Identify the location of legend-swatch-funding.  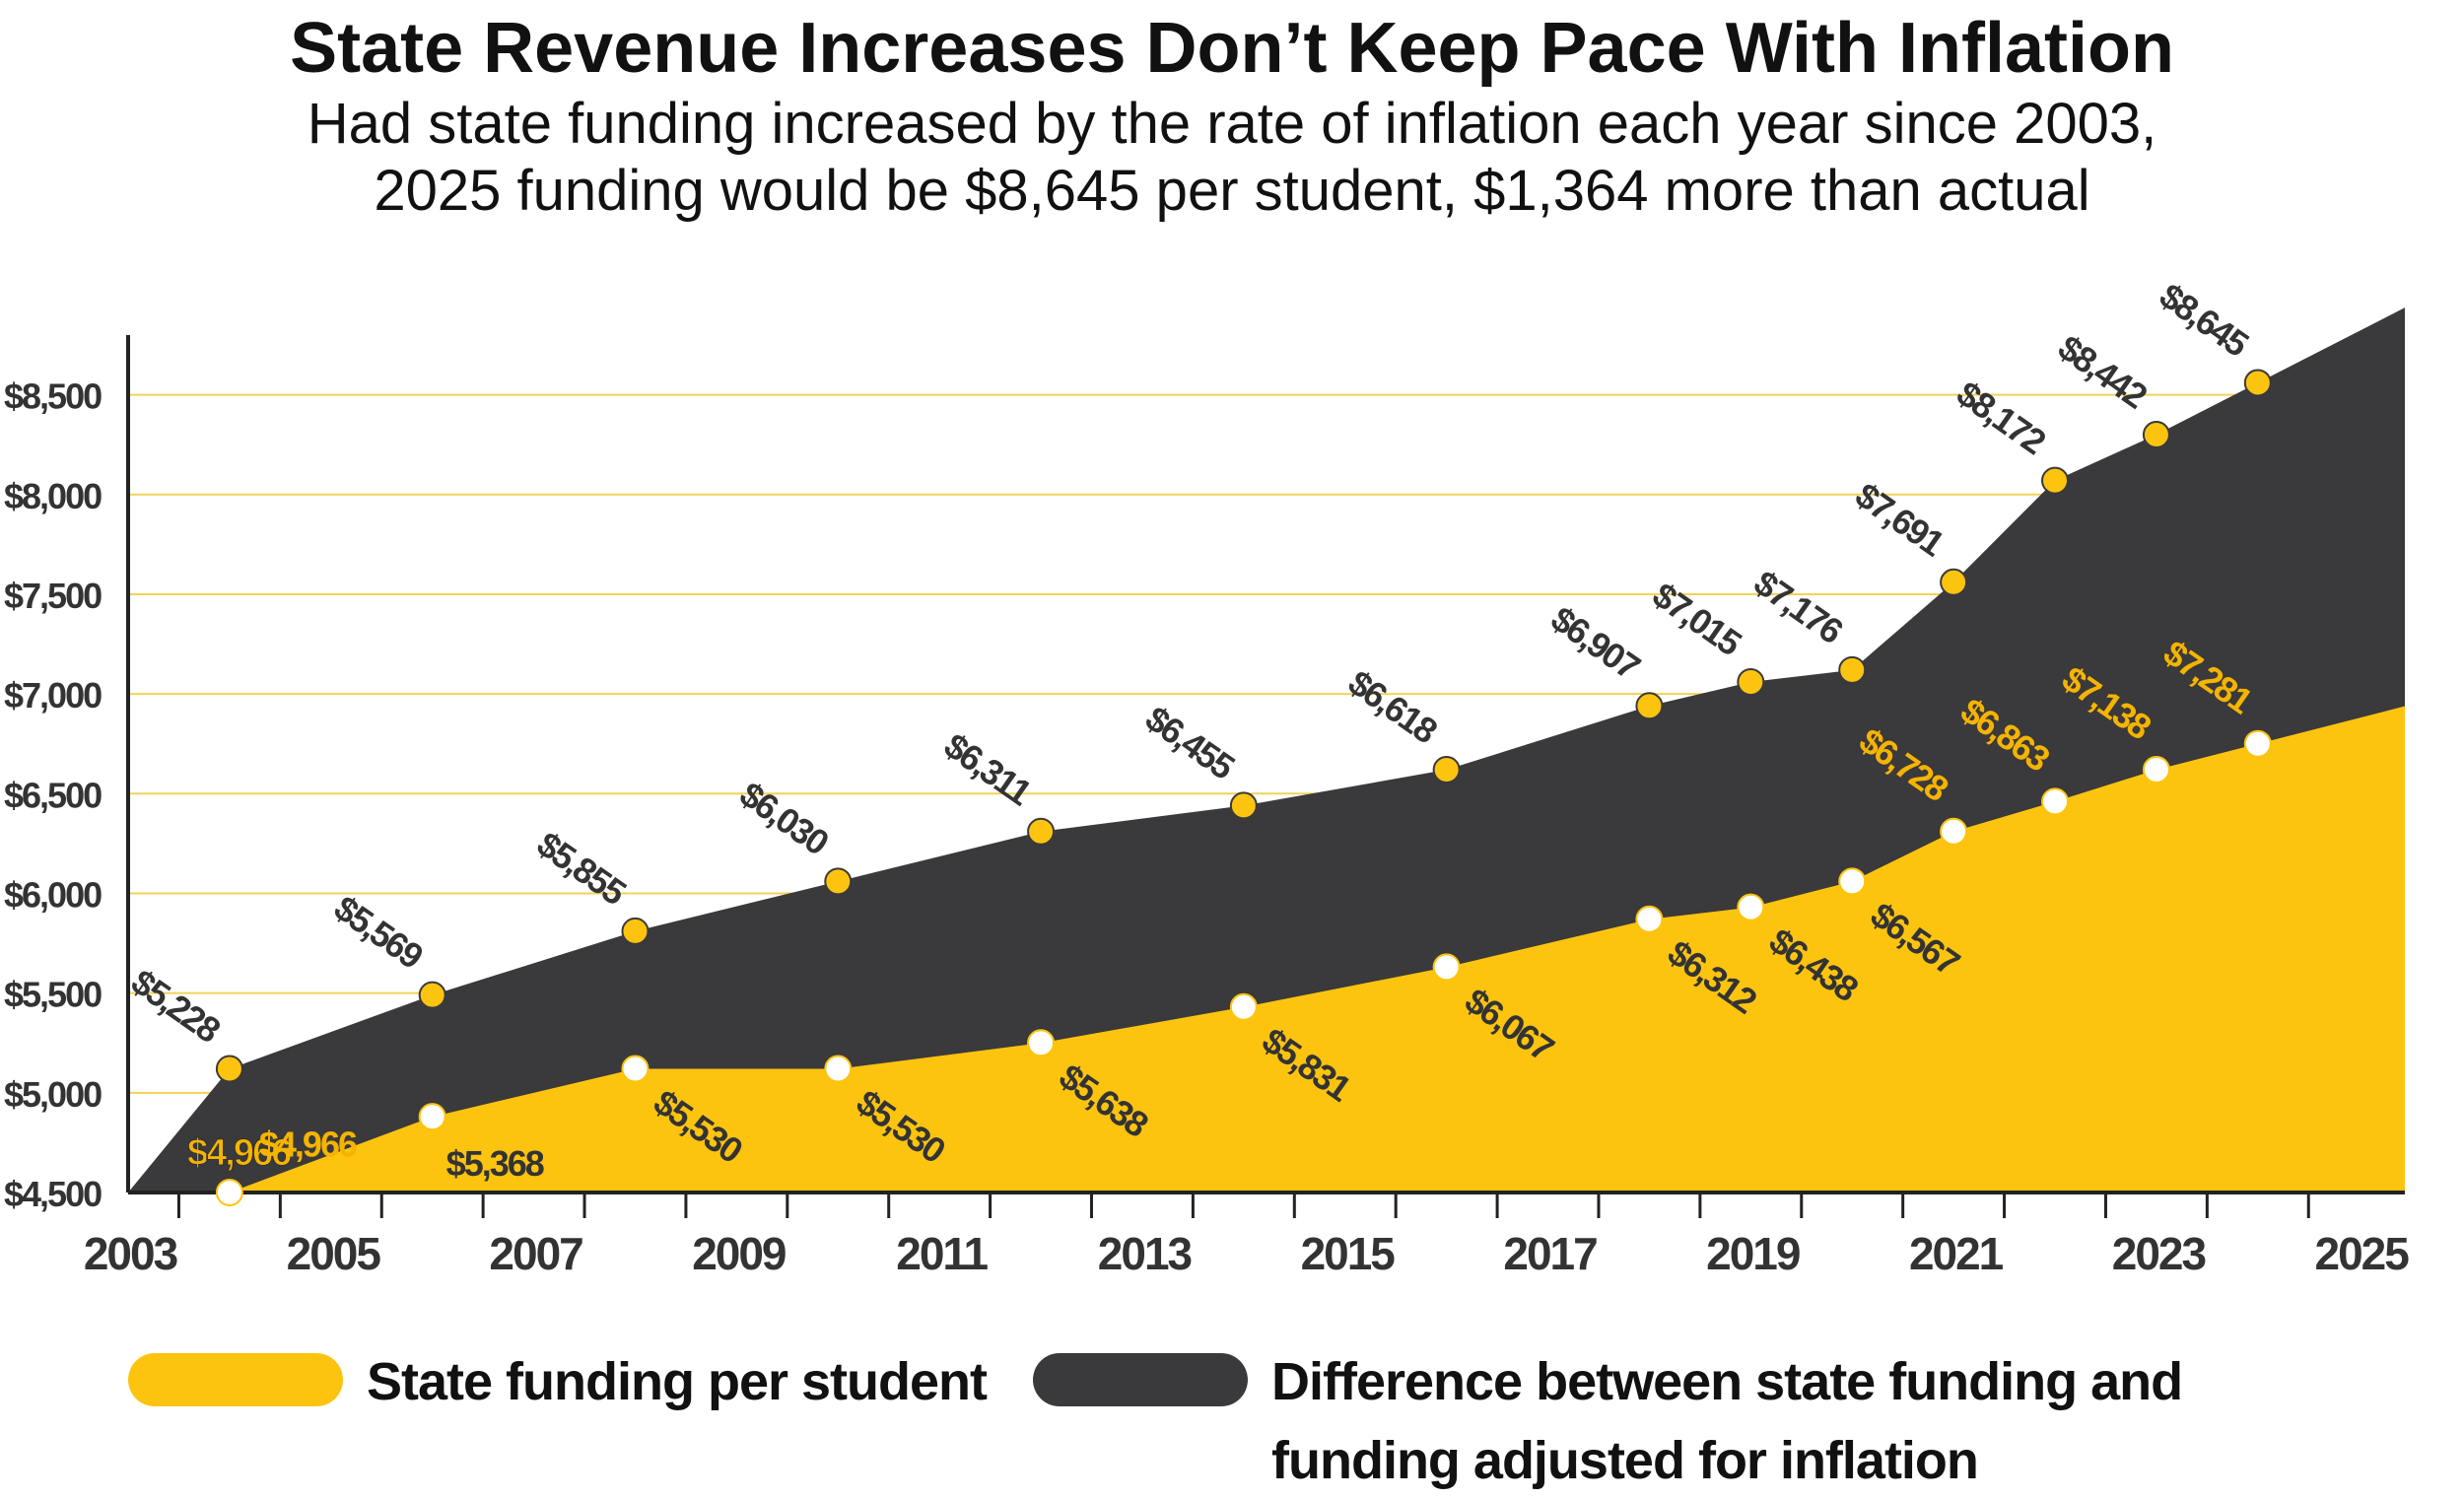
(235, 1379).